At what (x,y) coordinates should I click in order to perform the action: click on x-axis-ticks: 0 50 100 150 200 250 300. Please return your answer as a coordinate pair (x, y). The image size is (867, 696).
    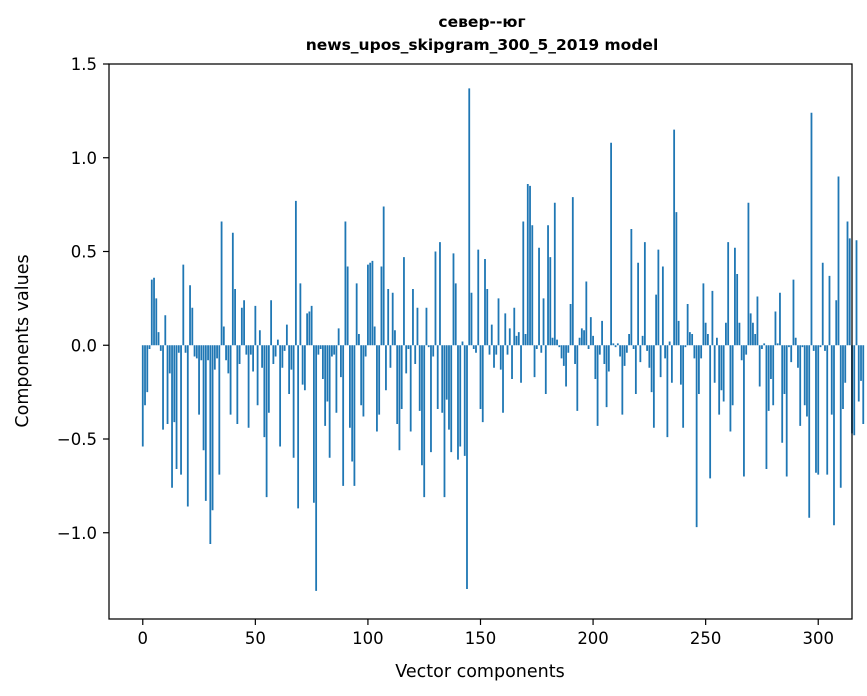
    Looking at the image, I should click on (486, 633).